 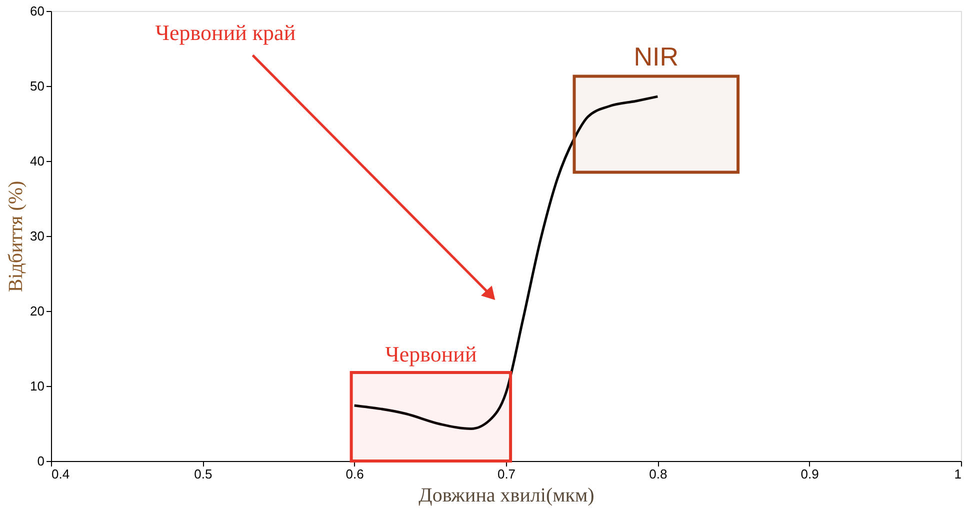 What do you see at coordinates (37, 236) in the screenshot?
I see `y-tick-label: 30` at bounding box center [37, 236].